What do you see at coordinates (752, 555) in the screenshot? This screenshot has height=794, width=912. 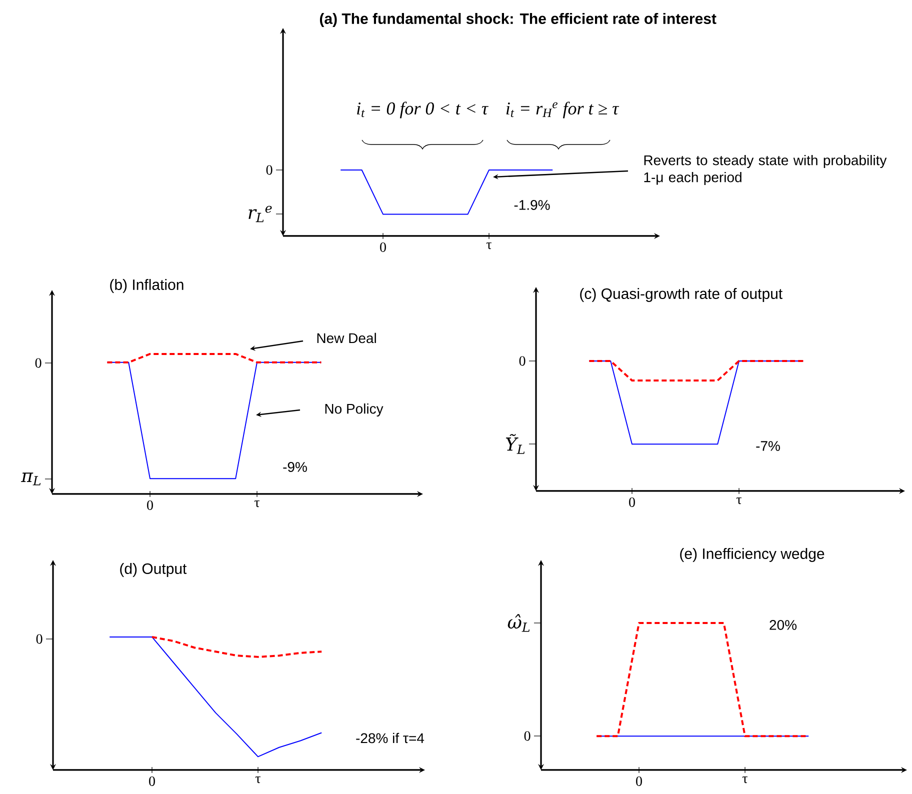 I see `chart-title: (e) Inefficiency wedge` at bounding box center [752, 555].